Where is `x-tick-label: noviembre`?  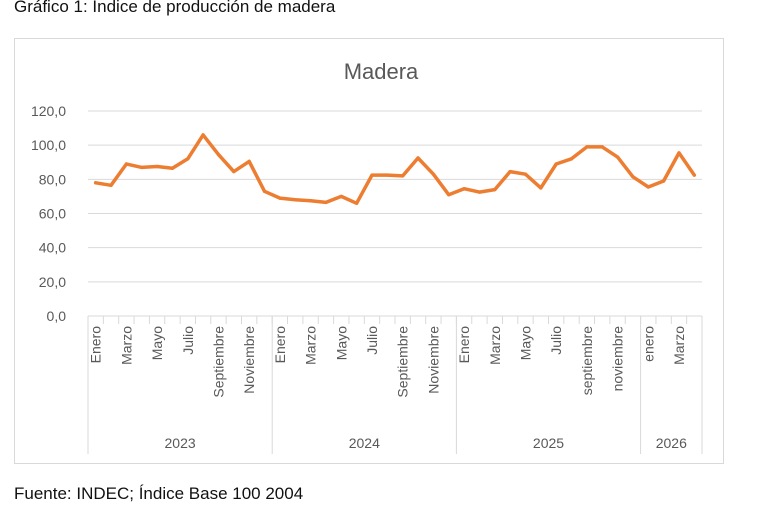 x-tick-label: noviembre is located at coordinates (618, 359).